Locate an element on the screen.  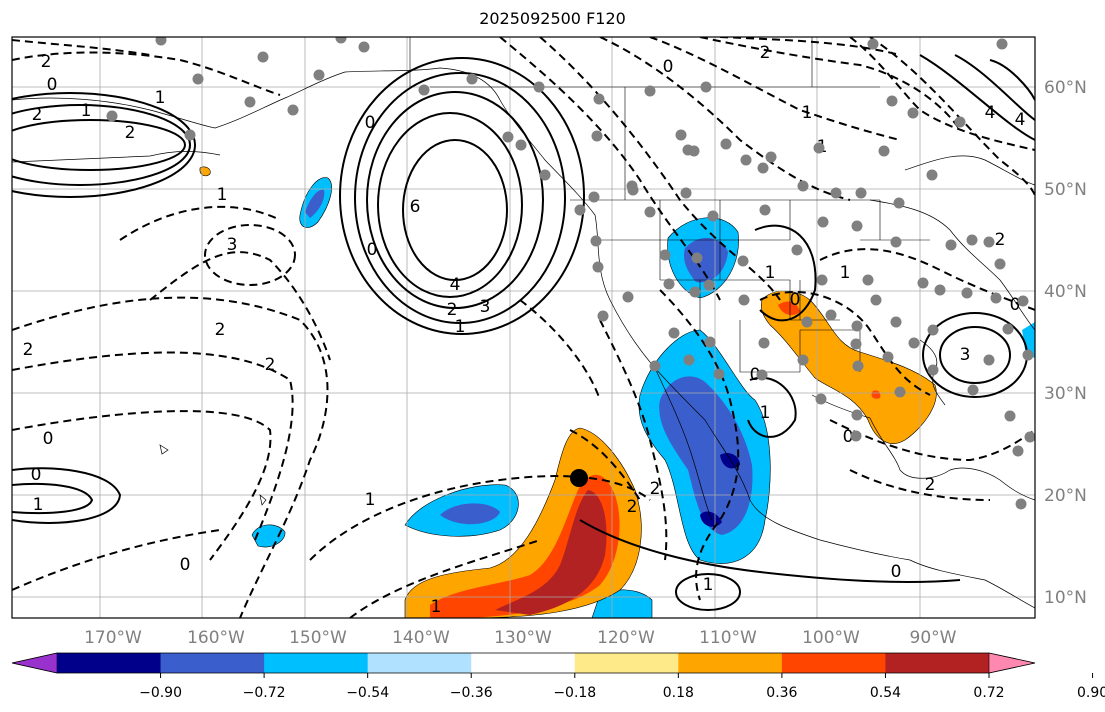
colorbar-label: −0.36 is located at coordinates (471, 693).